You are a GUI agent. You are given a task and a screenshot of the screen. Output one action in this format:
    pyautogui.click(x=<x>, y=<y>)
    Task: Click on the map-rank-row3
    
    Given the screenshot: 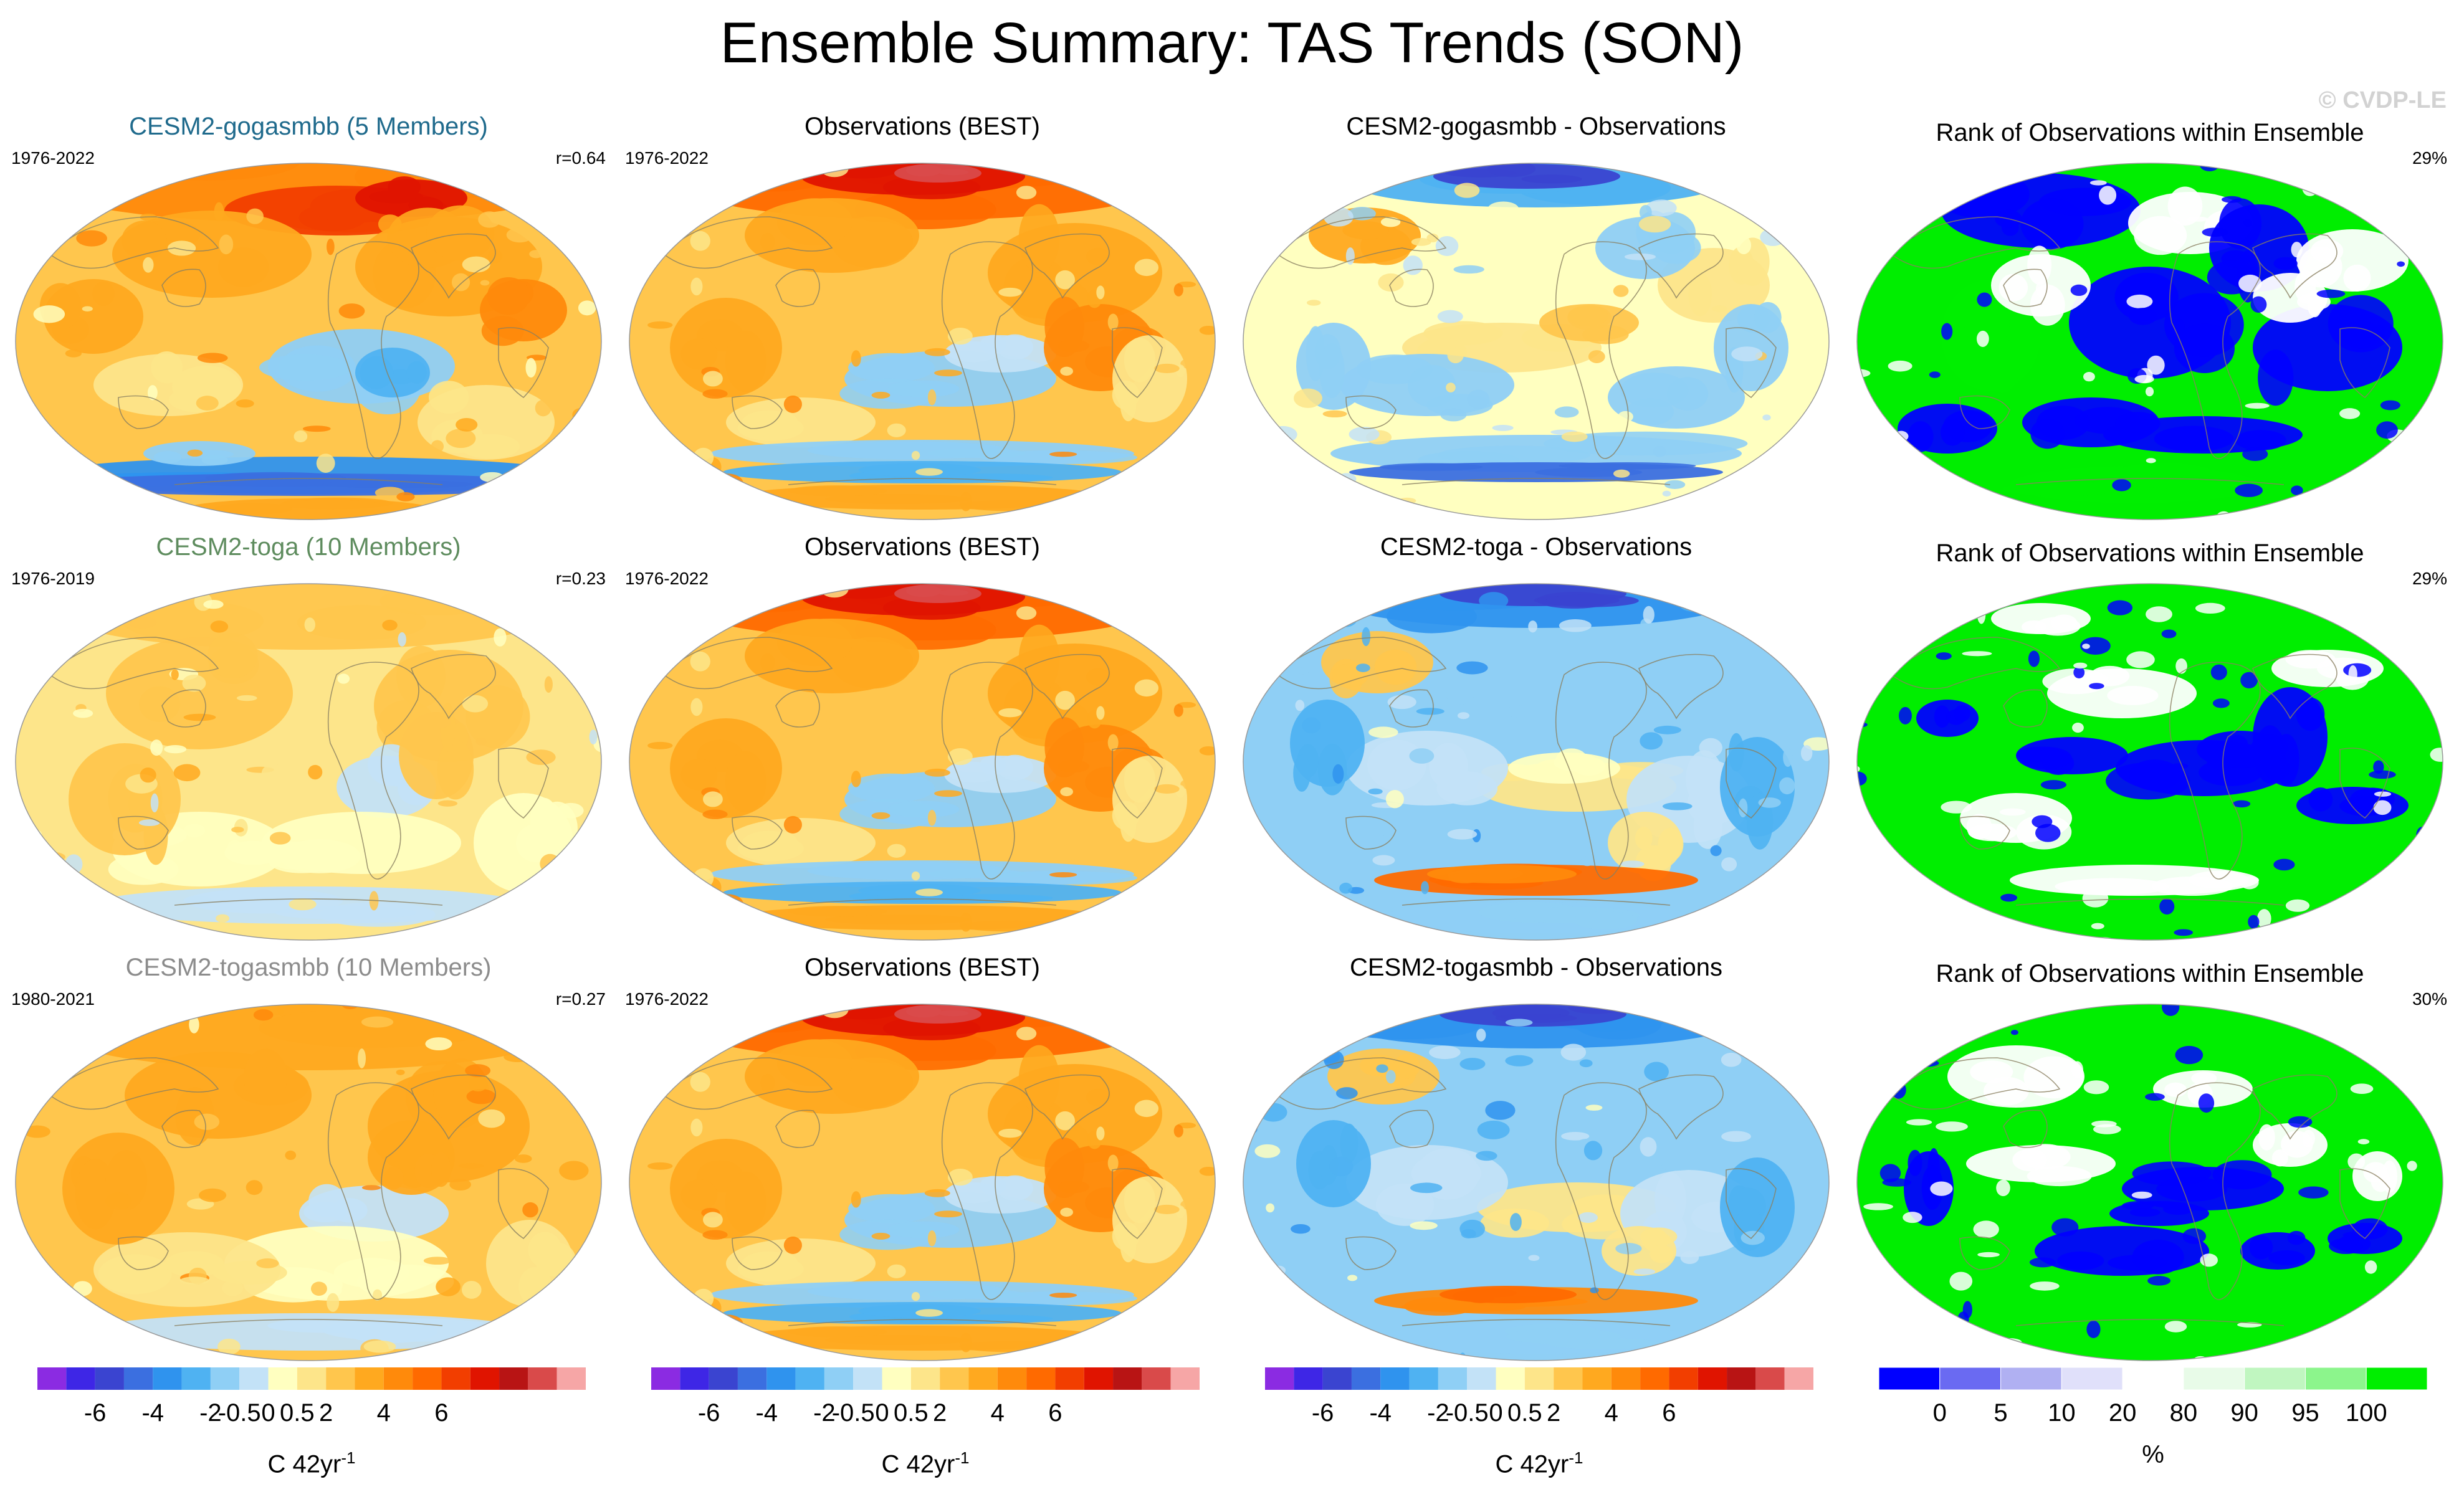 What is the action you would take?
    pyautogui.click(x=2149, y=1182)
    